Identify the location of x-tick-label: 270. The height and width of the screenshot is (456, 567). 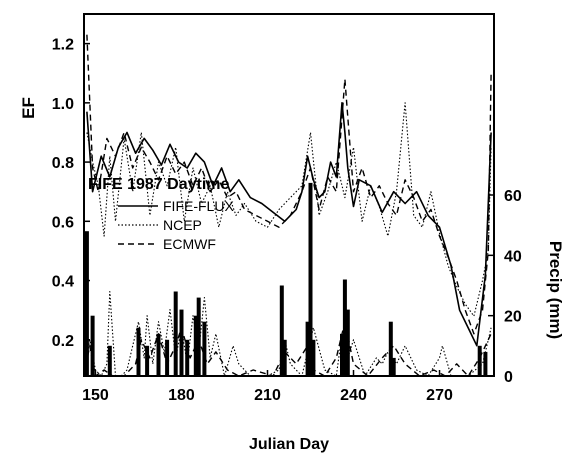
(439, 395).